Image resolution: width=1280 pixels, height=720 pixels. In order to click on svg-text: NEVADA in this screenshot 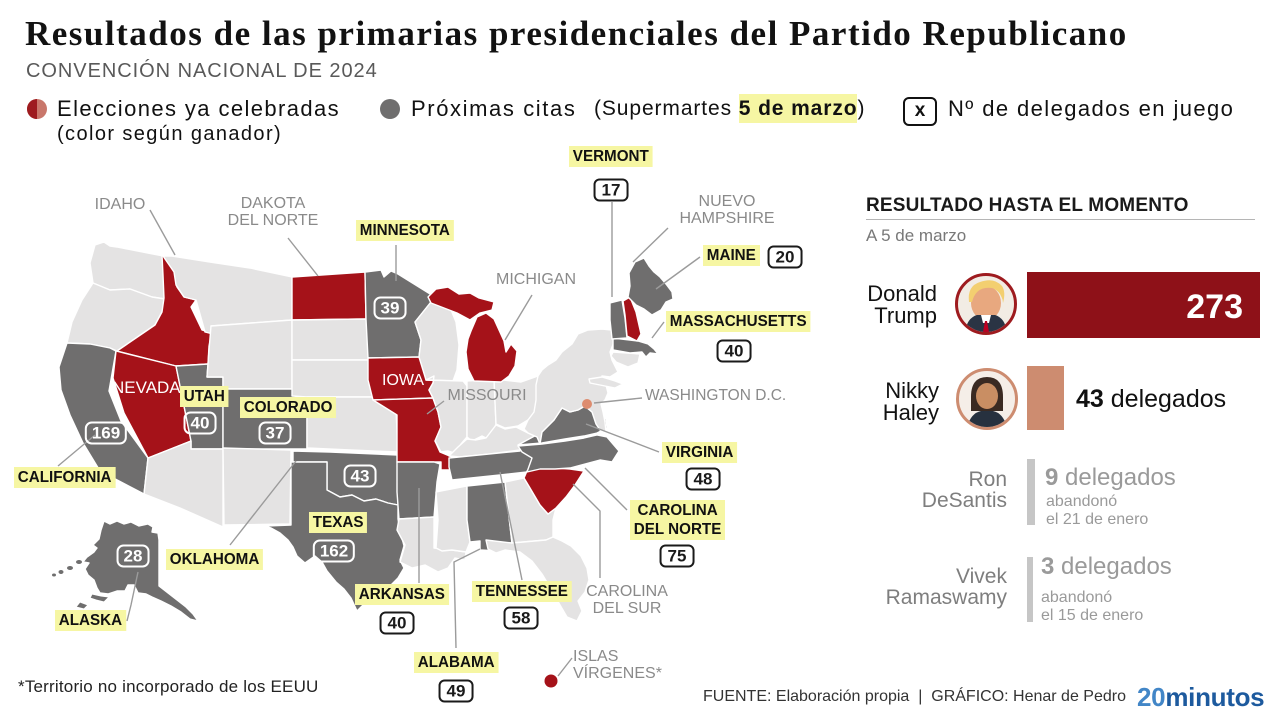, I will do `click(146, 387)`.